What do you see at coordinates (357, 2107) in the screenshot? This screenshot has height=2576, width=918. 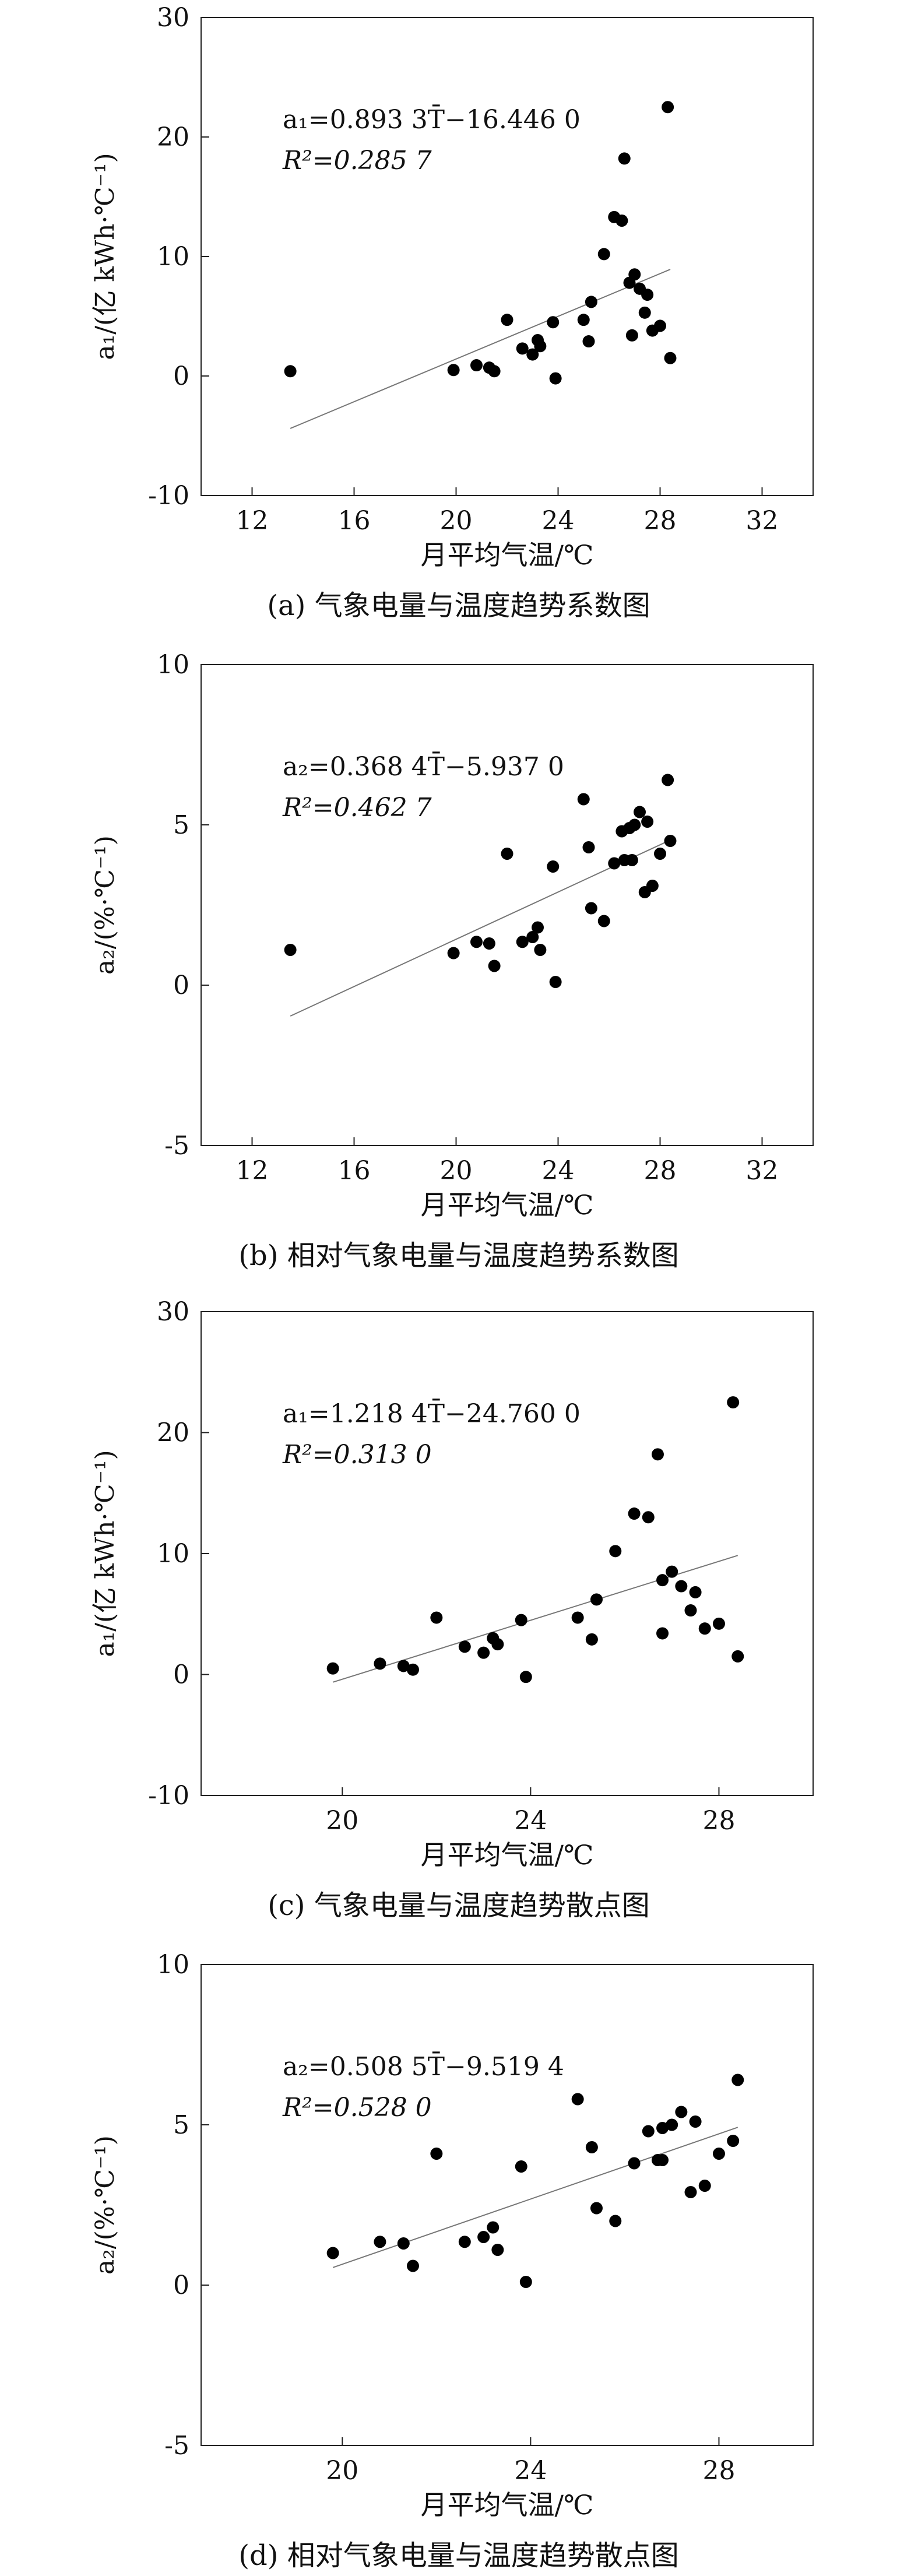 I see `r-squared: R²=0.528 0` at bounding box center [357, 2107].